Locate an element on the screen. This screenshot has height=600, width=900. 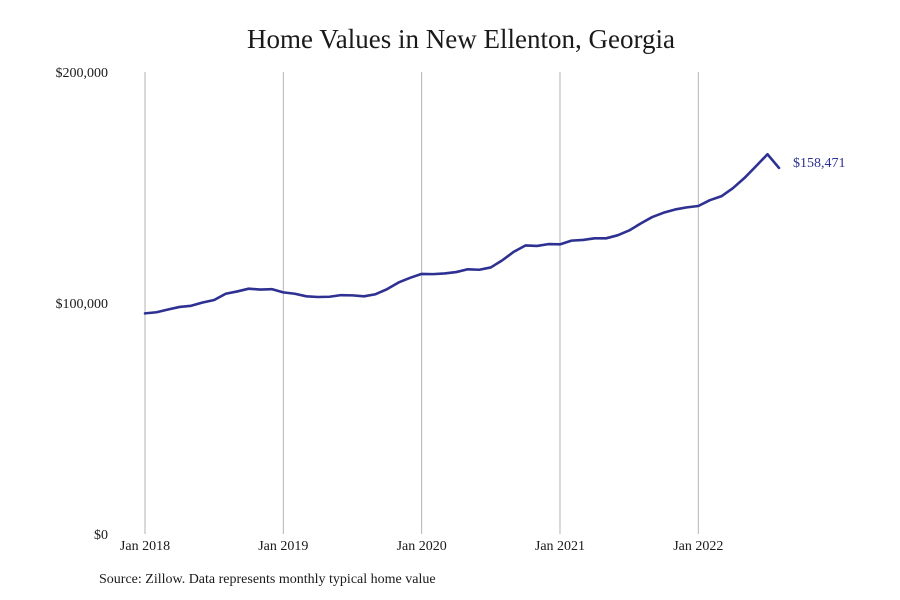
x-tick-label: Jan 2022 is located at coordinates (698, 546).